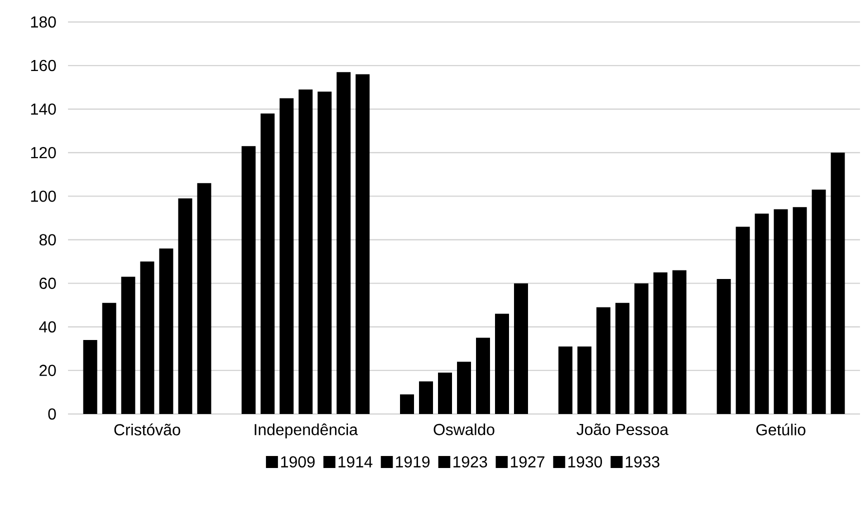  What do you see at coordinates (622, 429) in the screenshot?
I see `x-tick-label: João Pessoa` at bounding box center [622, 429].